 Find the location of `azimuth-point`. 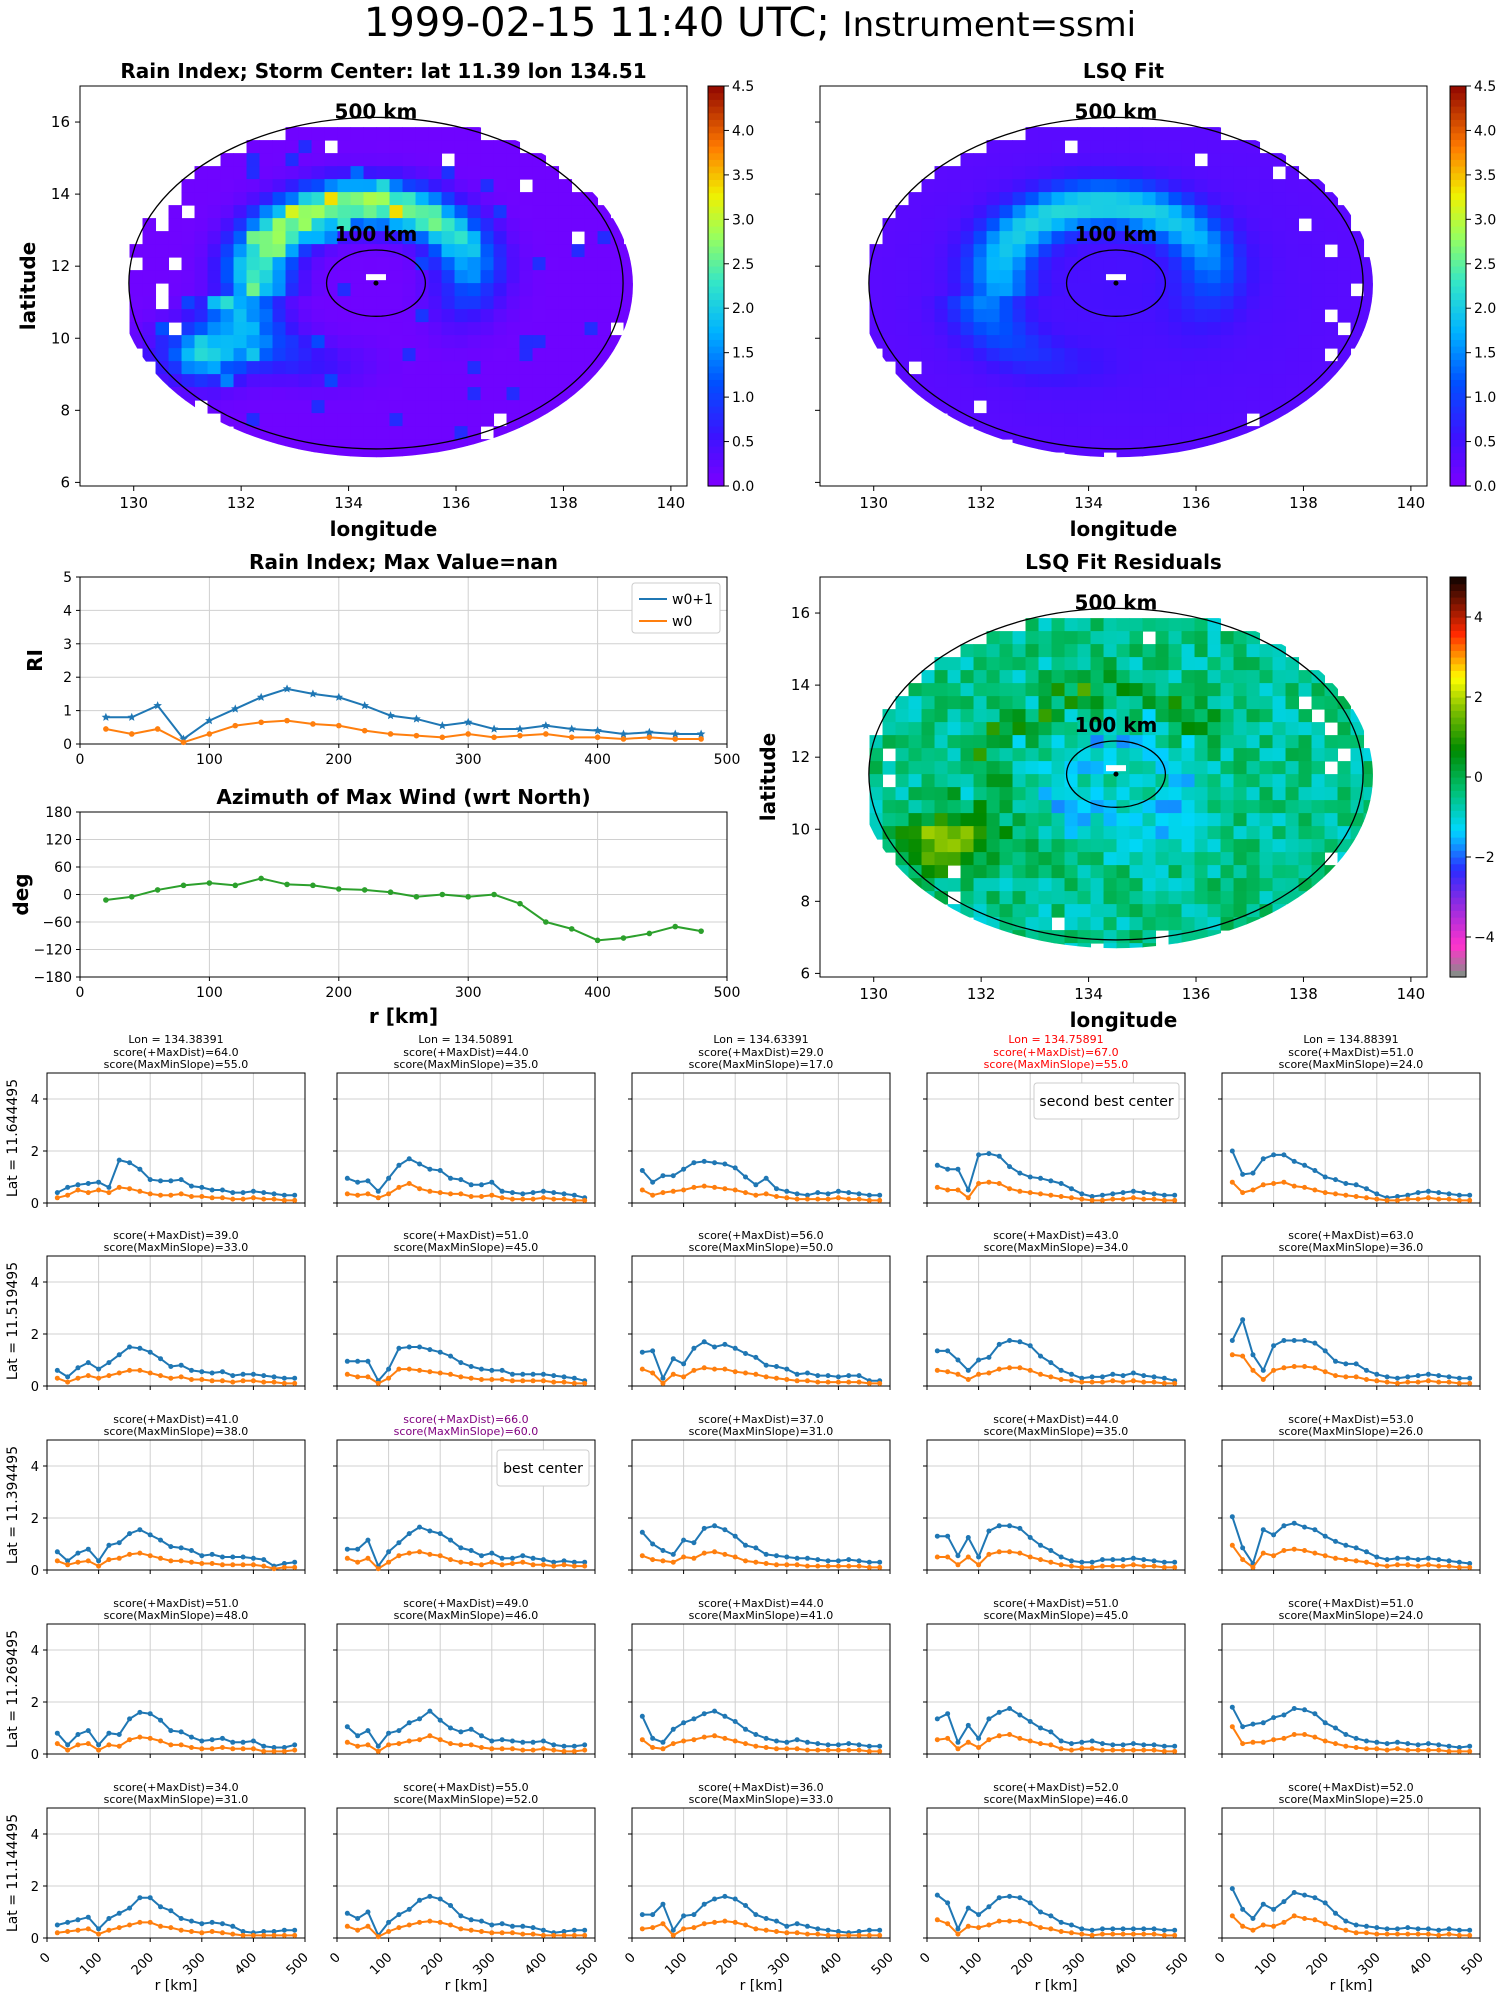

azimuth-point is located at coordinates (183, 885).